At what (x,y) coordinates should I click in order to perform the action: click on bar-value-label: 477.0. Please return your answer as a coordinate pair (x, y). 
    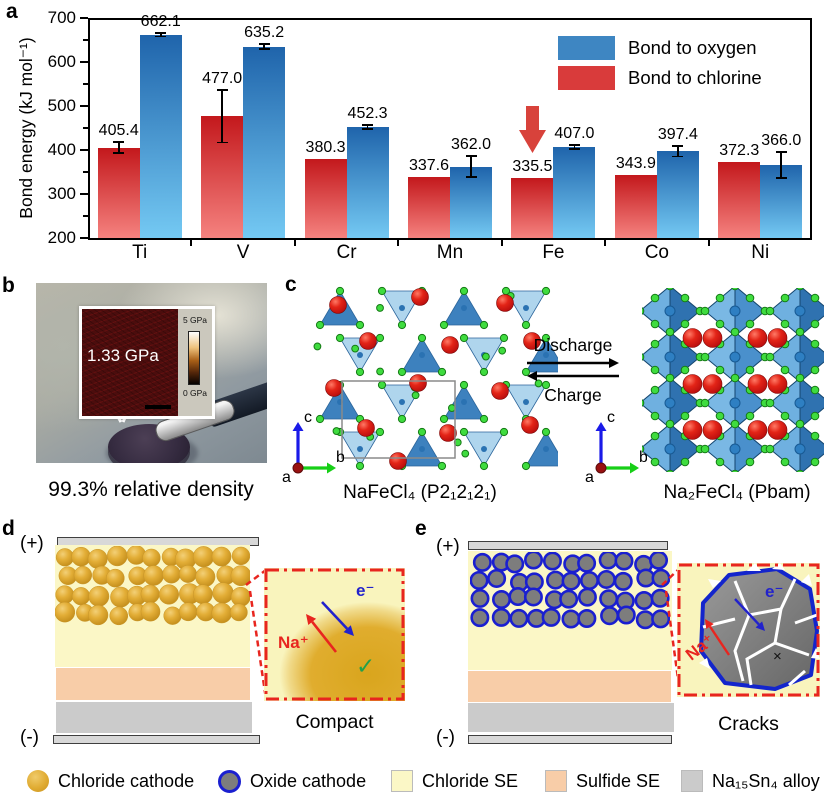
    Looking at the image, I should click on (222, 78).